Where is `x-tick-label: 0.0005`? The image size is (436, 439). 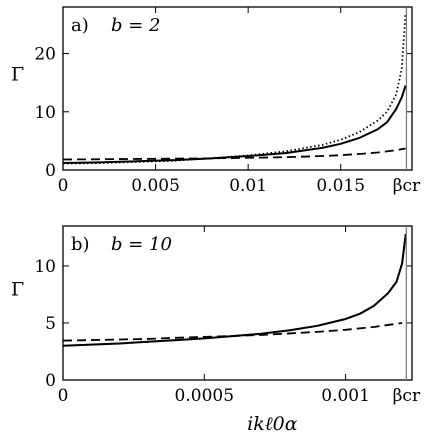
x-tick-label: 0.0005 is located at coordinates (204, 396).